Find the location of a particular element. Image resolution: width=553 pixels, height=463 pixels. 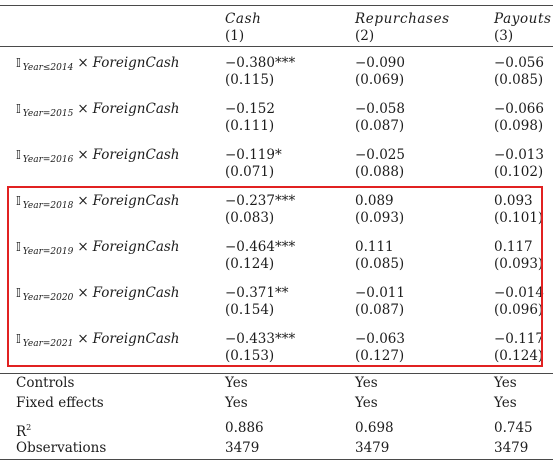

coefficient: −0.011 is located at coordinates (380, 293).